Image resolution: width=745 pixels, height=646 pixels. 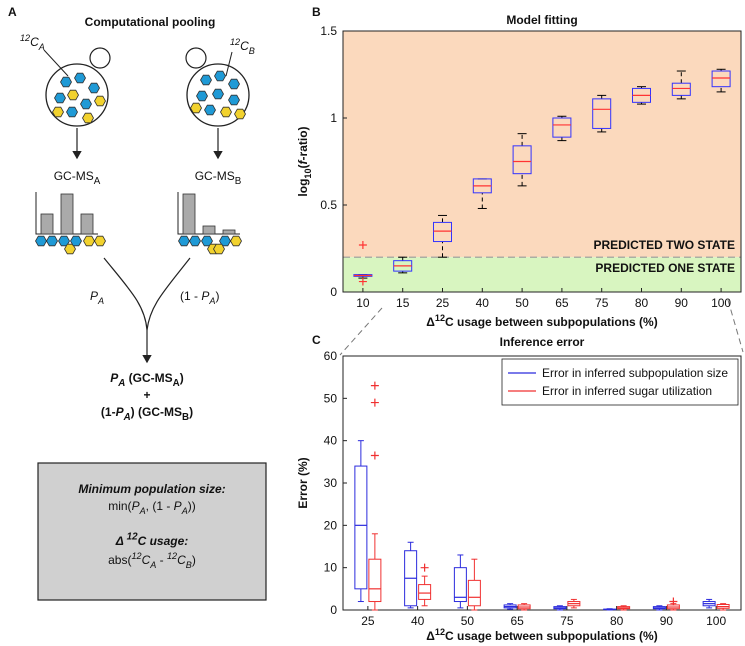 What do you see at coordinates (192, 506) in the screenshot?
I see `text-part: ))` at bounding box center [192, 506].